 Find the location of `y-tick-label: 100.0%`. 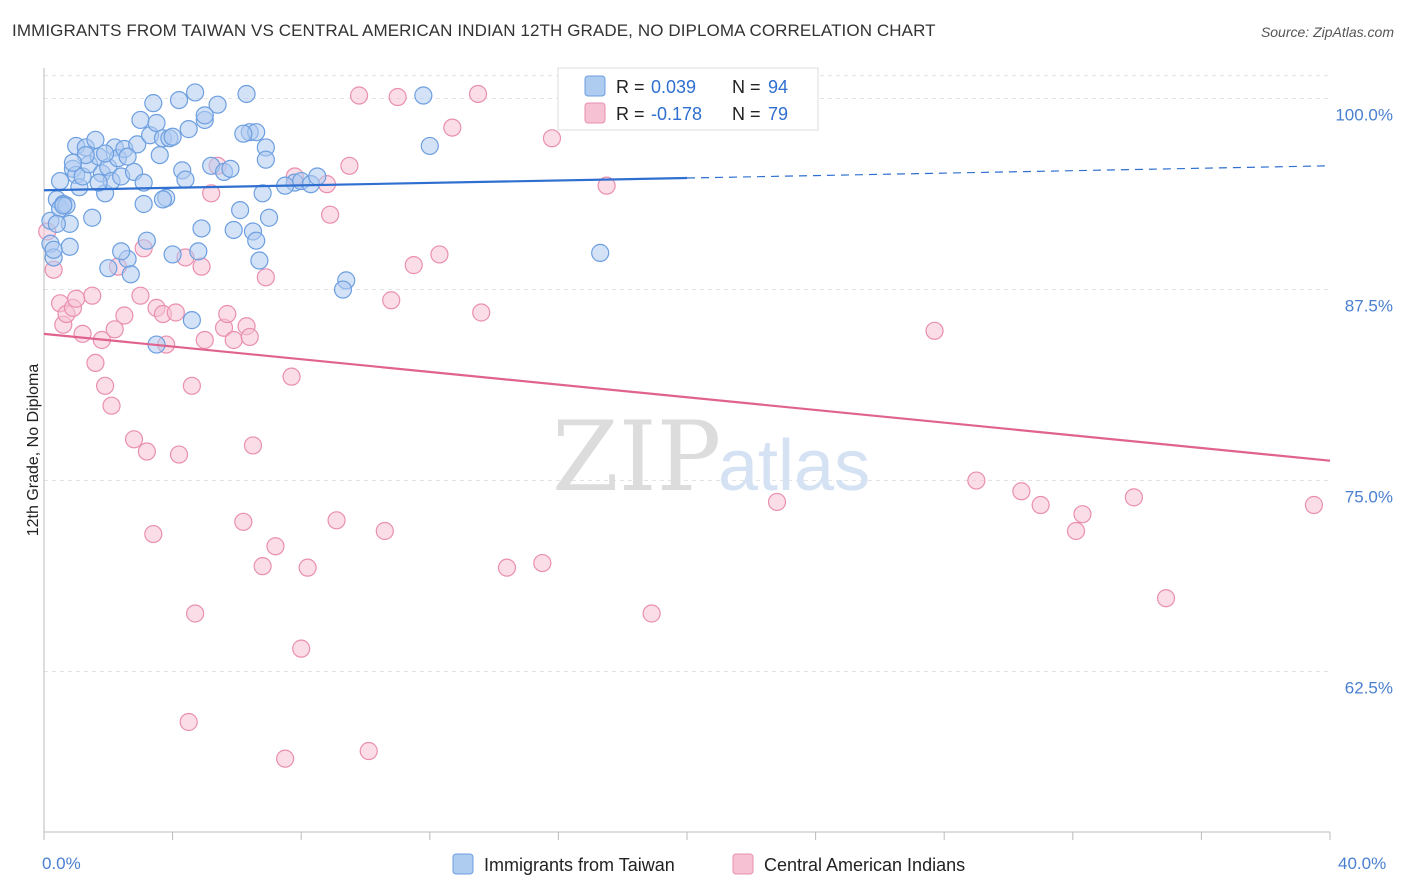

y-tick-label: 100.0% is located at coordinates (1364, 115).